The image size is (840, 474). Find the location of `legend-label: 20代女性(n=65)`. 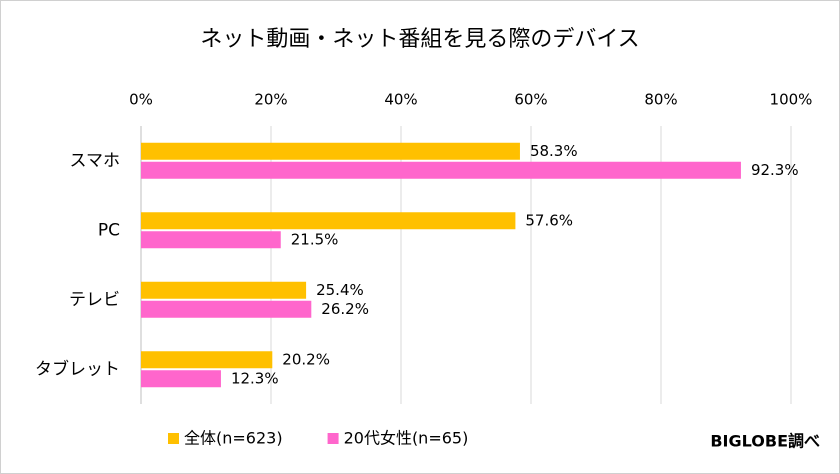

legend-label: 20代女性(n=65) is located at coordinates (406, 438).